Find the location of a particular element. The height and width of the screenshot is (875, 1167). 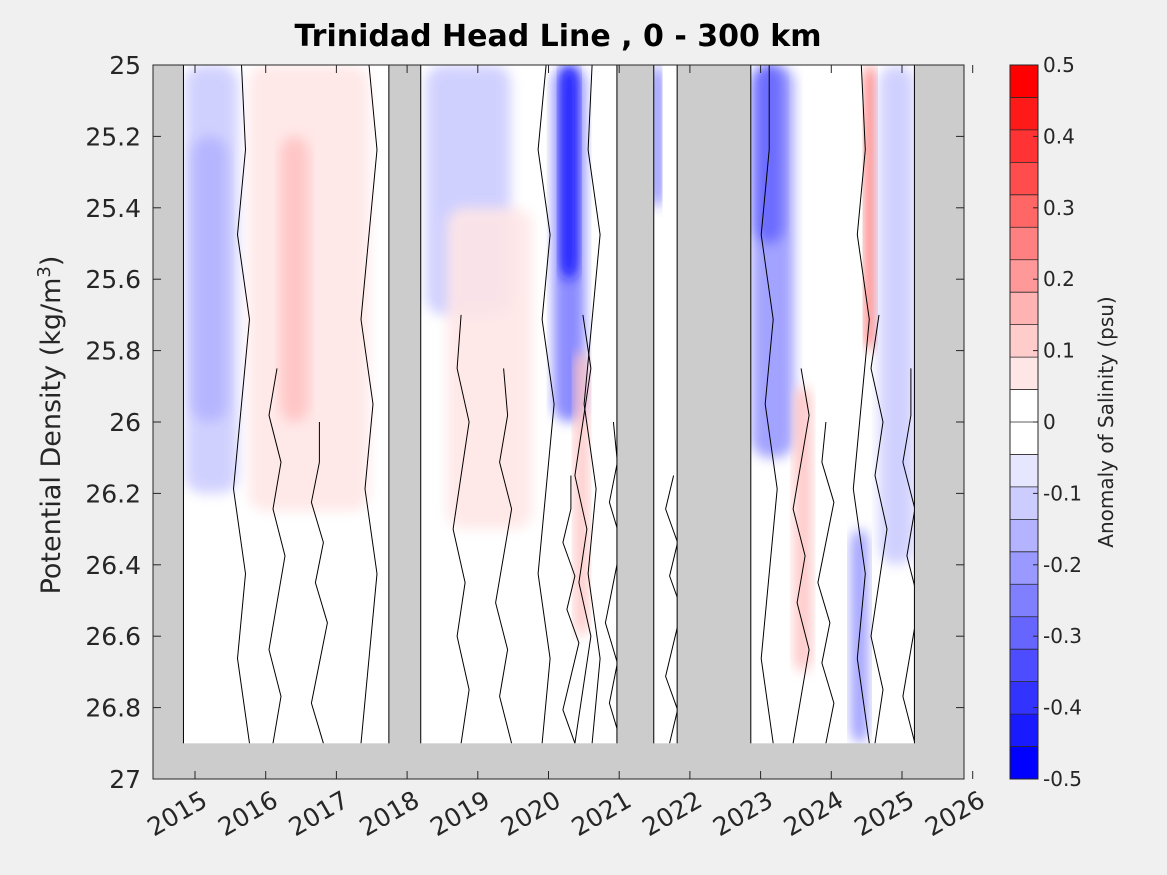

x-tick-label: 2017 is located at coordinates (319, 813).